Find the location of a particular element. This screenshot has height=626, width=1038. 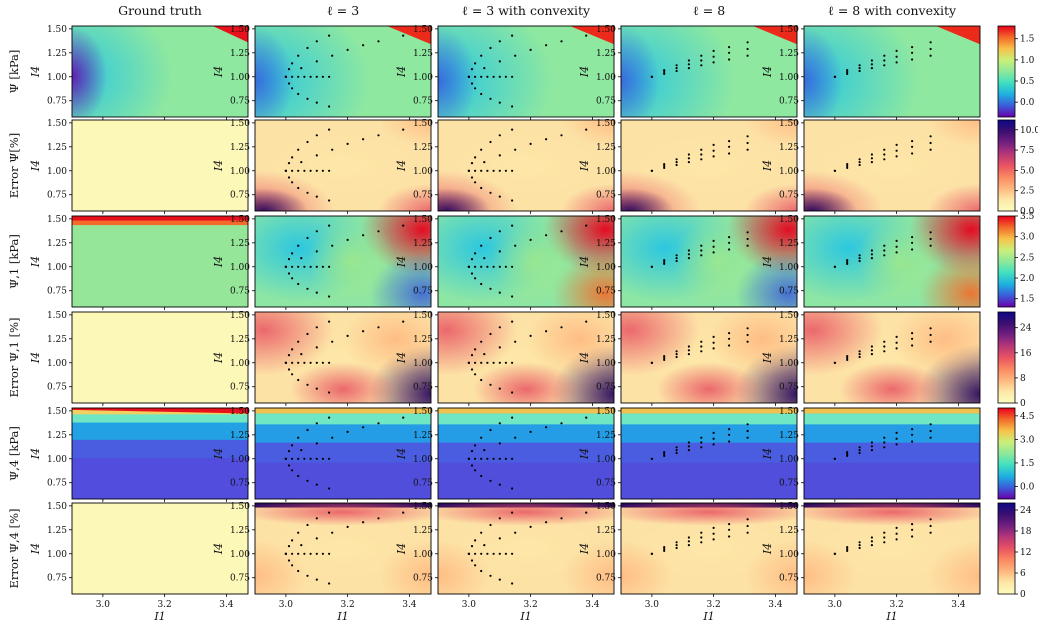

x-tick-label: 3.0 is located at coordinates (103, 605).